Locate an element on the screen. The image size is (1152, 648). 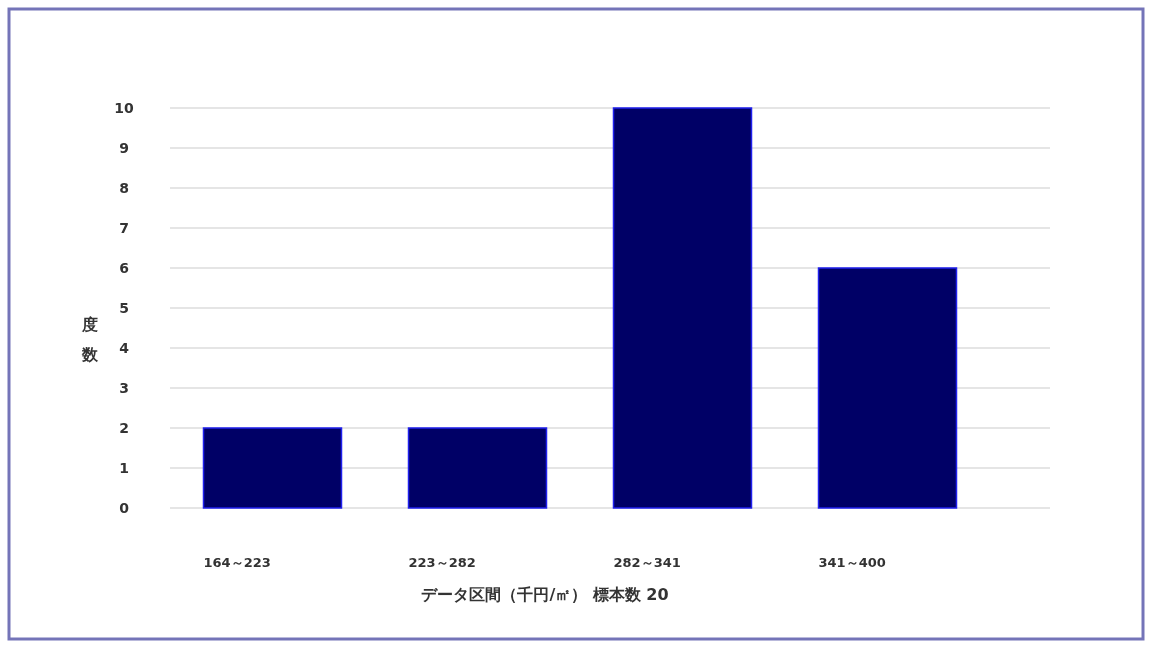
y-tick-label: 10 is located at coordinates (124, 108).